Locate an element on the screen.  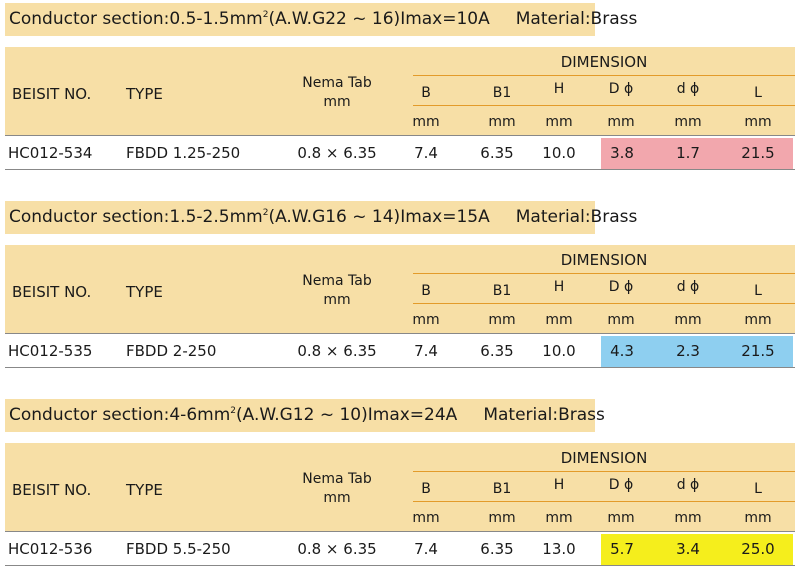
cell-type: FBDD 5.5-250 is located at coordinates (178, 549).